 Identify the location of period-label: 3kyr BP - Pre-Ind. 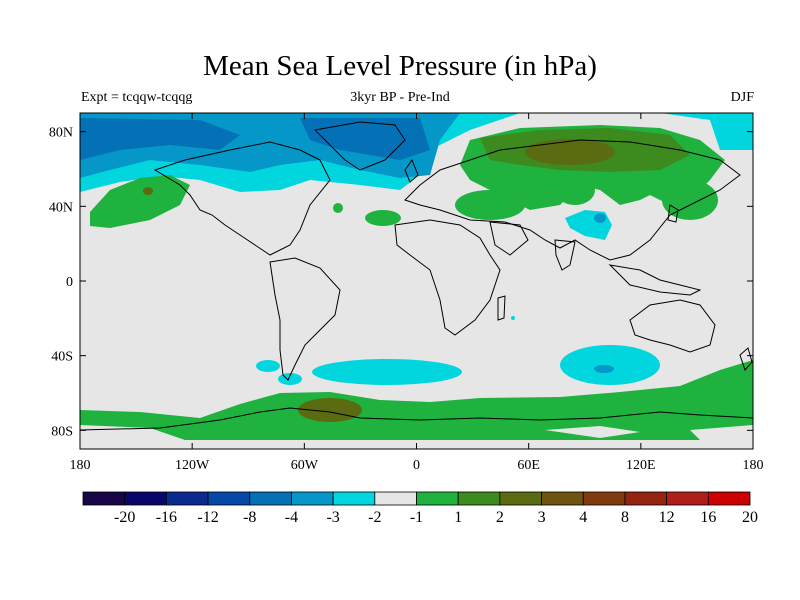
(400, 97).